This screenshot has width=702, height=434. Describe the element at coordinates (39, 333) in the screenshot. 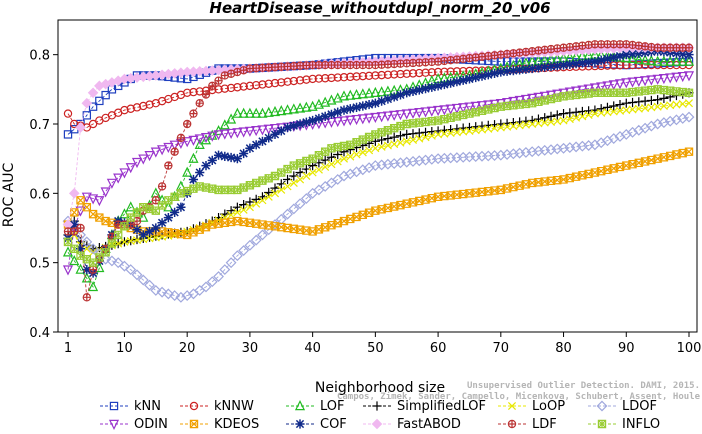

I see `y-tick-label: 0.4` at that location.